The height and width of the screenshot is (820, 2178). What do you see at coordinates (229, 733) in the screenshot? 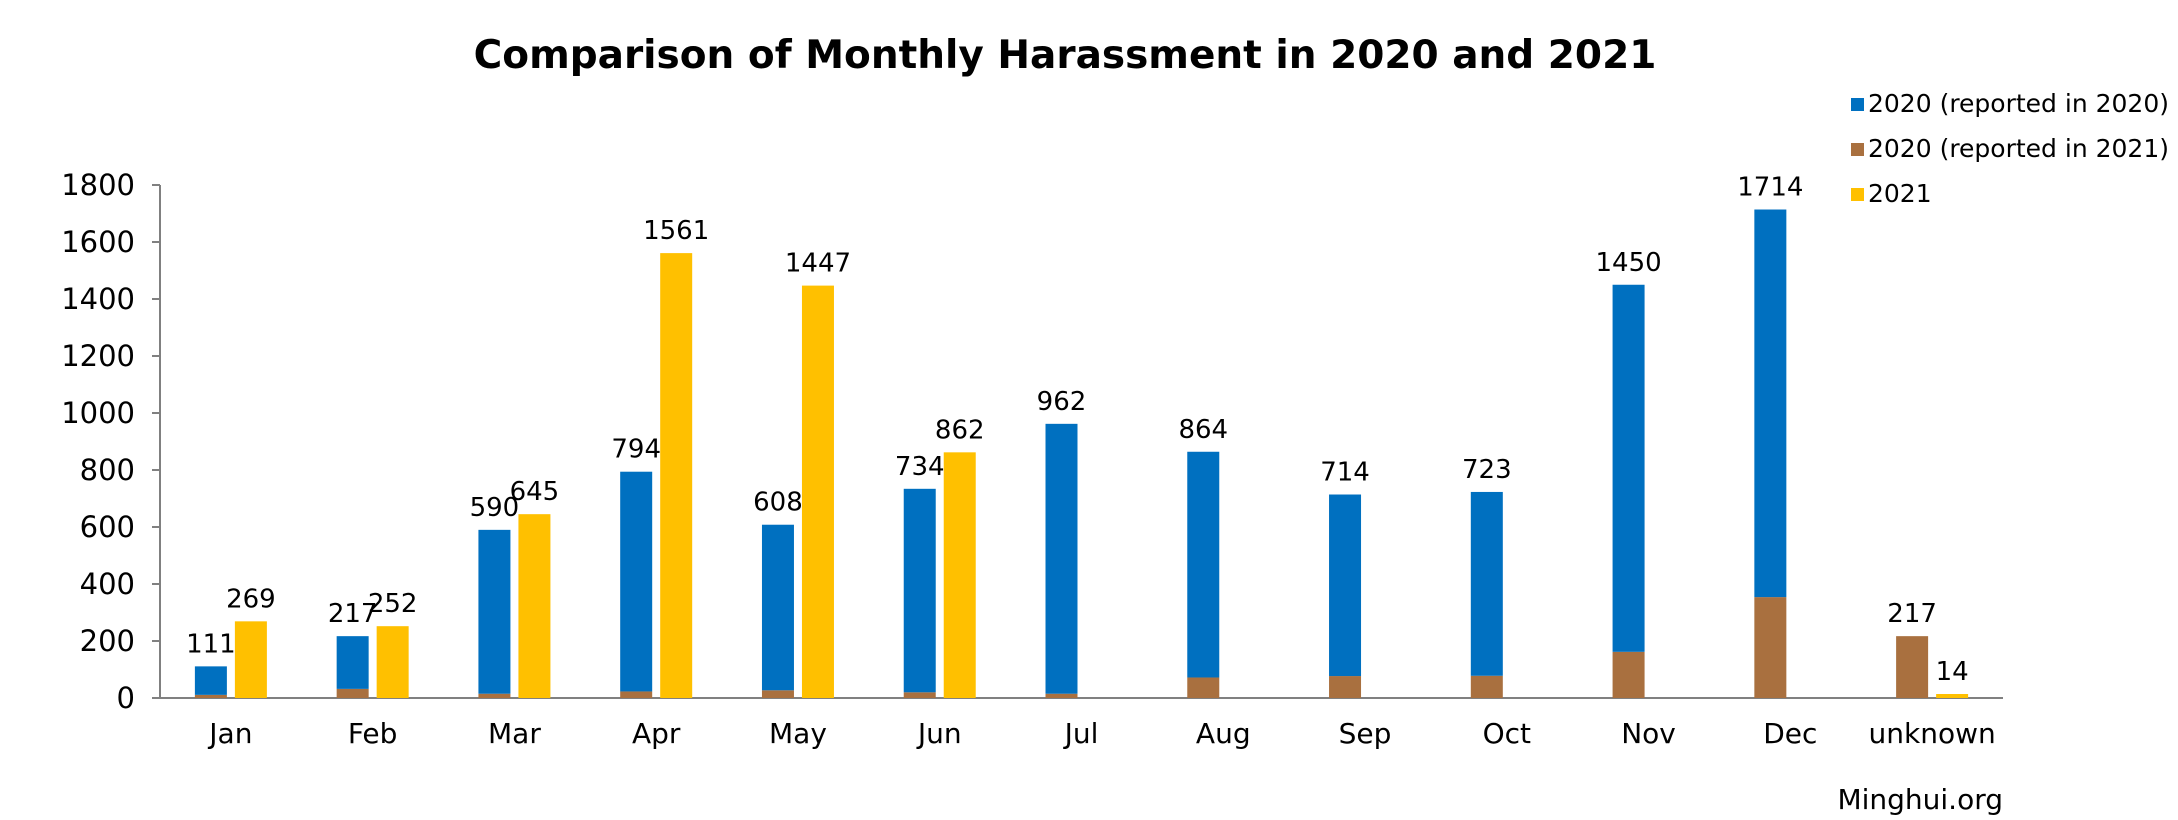
I see `x-category-label: Jan` at bounding box center [229, 733].